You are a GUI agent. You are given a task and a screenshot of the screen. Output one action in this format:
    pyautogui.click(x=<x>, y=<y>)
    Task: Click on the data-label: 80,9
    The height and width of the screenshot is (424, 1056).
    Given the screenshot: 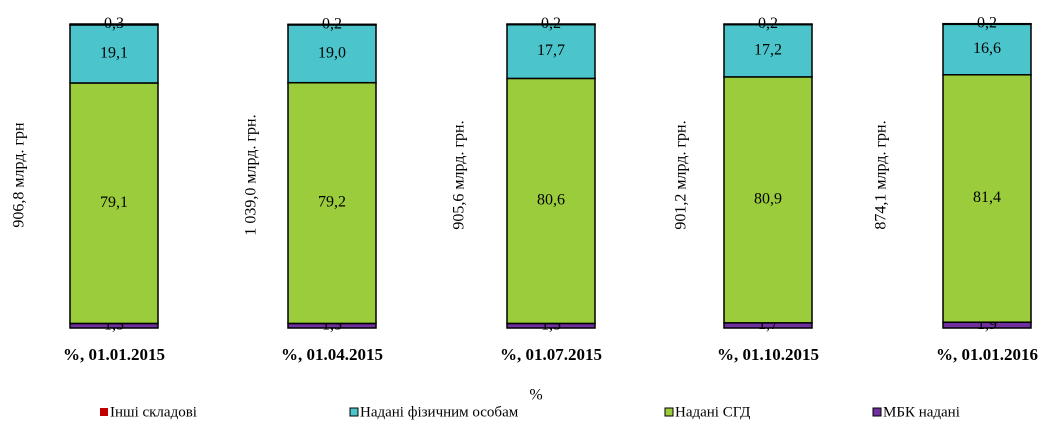 What is the action you would take?
    pyautogui.click(x=768, y=199)
    